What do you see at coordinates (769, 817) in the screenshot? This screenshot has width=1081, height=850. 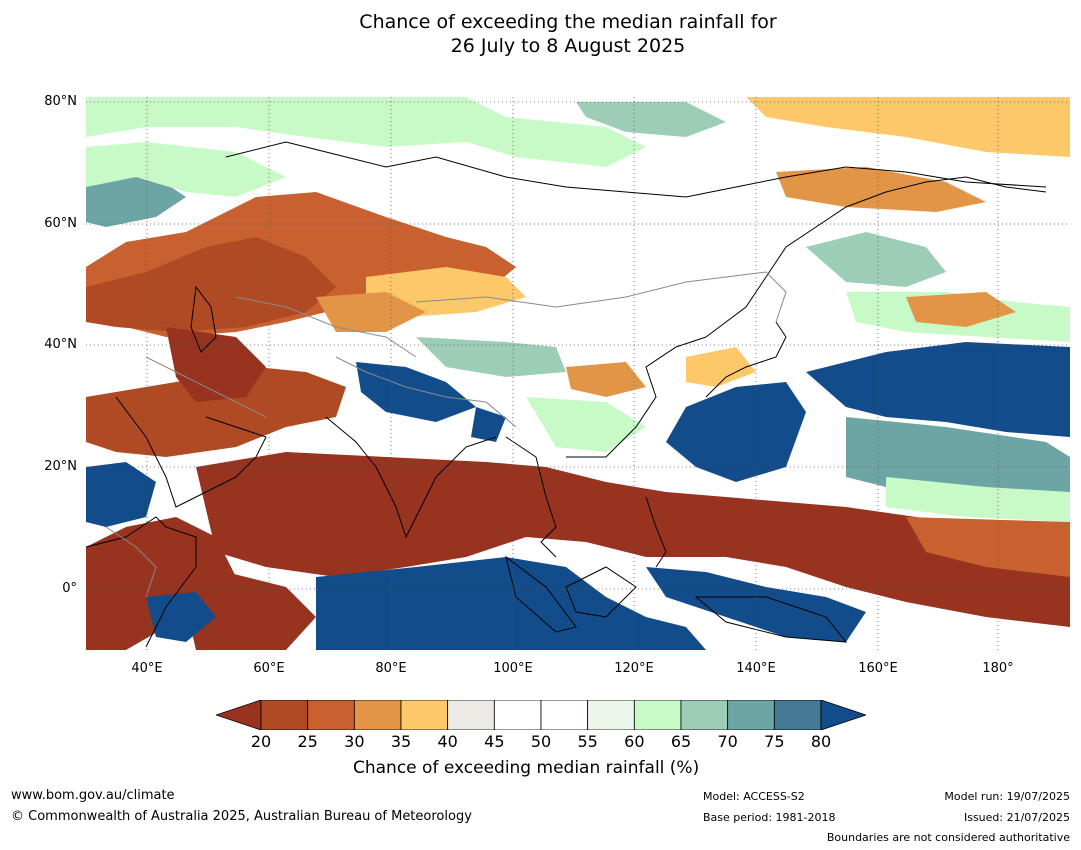 I see `footer-base-period: Base period: 1981-2018` at bounding box center [769, 817].